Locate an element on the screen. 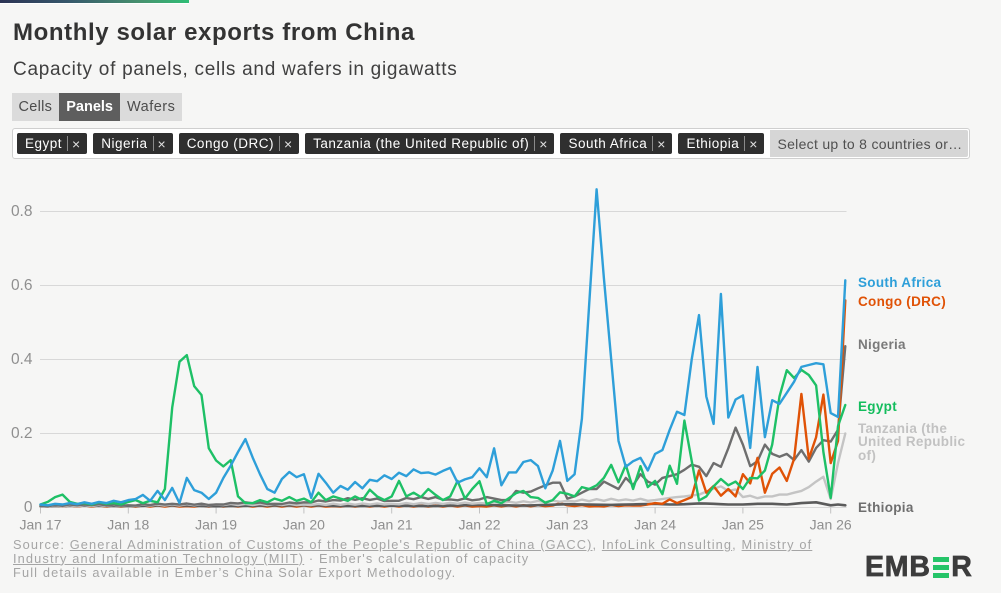 The image size is (1001, 593). svg-text: Jan 26 is located at coordinates (831, 525).